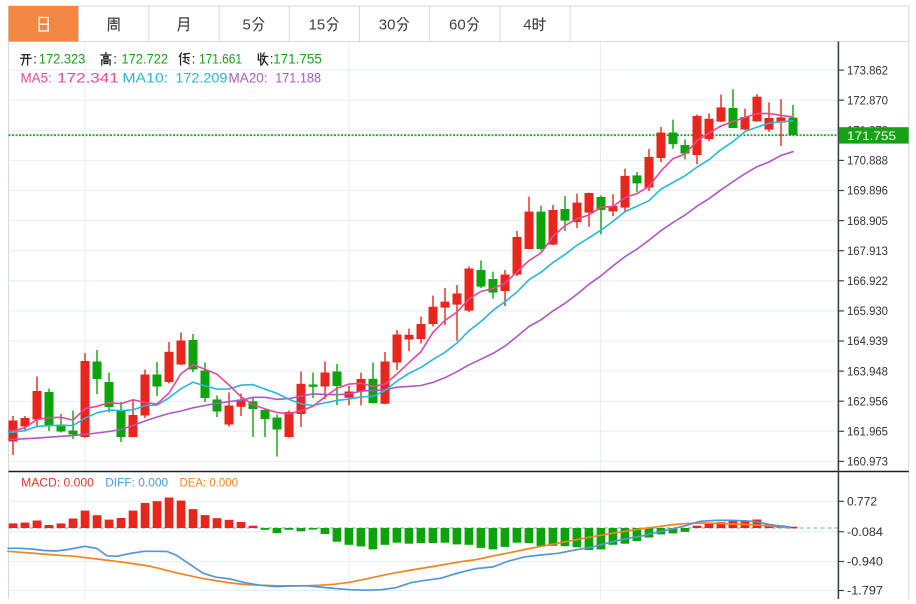 The image size is (916, 604). What do you see at coordinates (867, 311) in the screenshot?
I see `svg-text: 165.930` at bounding box center [867, 311].